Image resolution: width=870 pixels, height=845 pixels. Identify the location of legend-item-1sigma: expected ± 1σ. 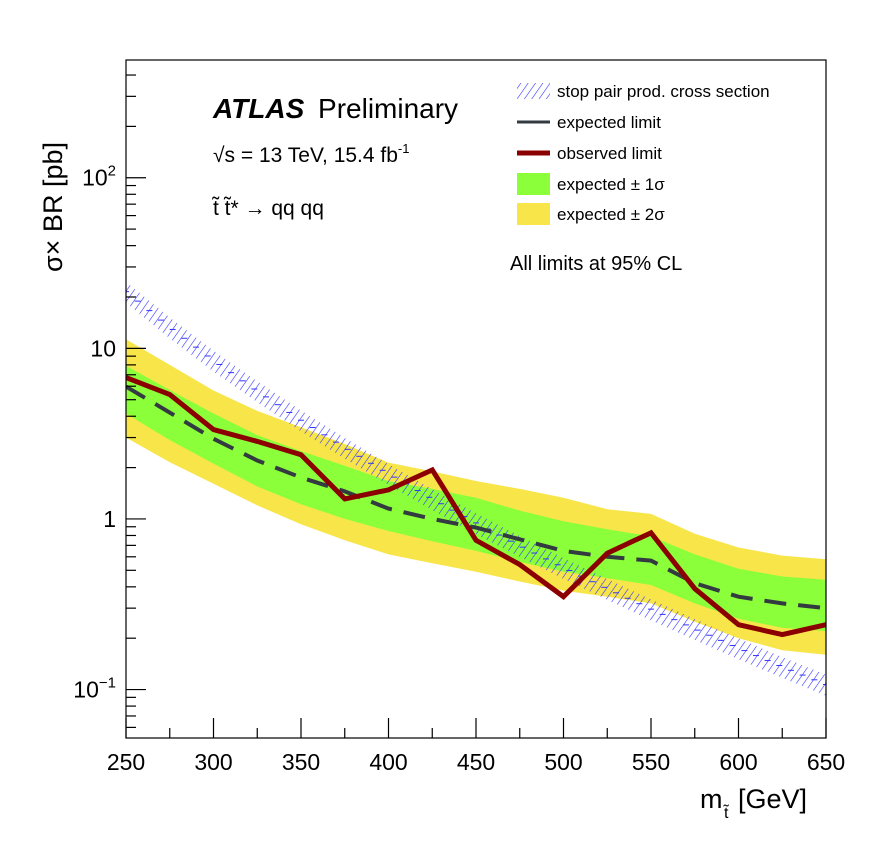
(591, 184).